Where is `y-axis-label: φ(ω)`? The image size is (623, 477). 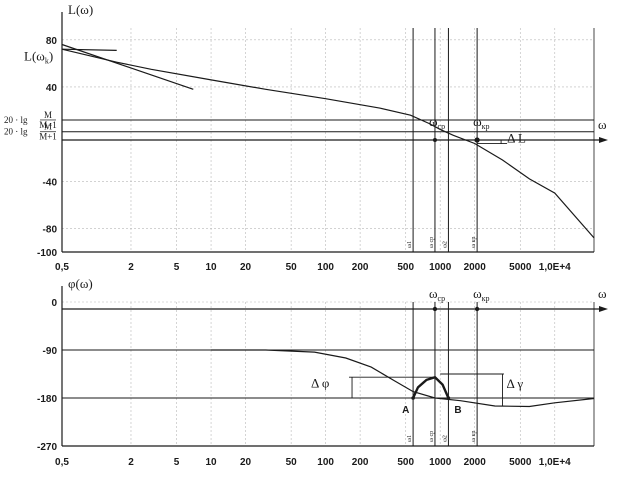 y-axis-label: φ(ω) is located at coordinates (80, 283).